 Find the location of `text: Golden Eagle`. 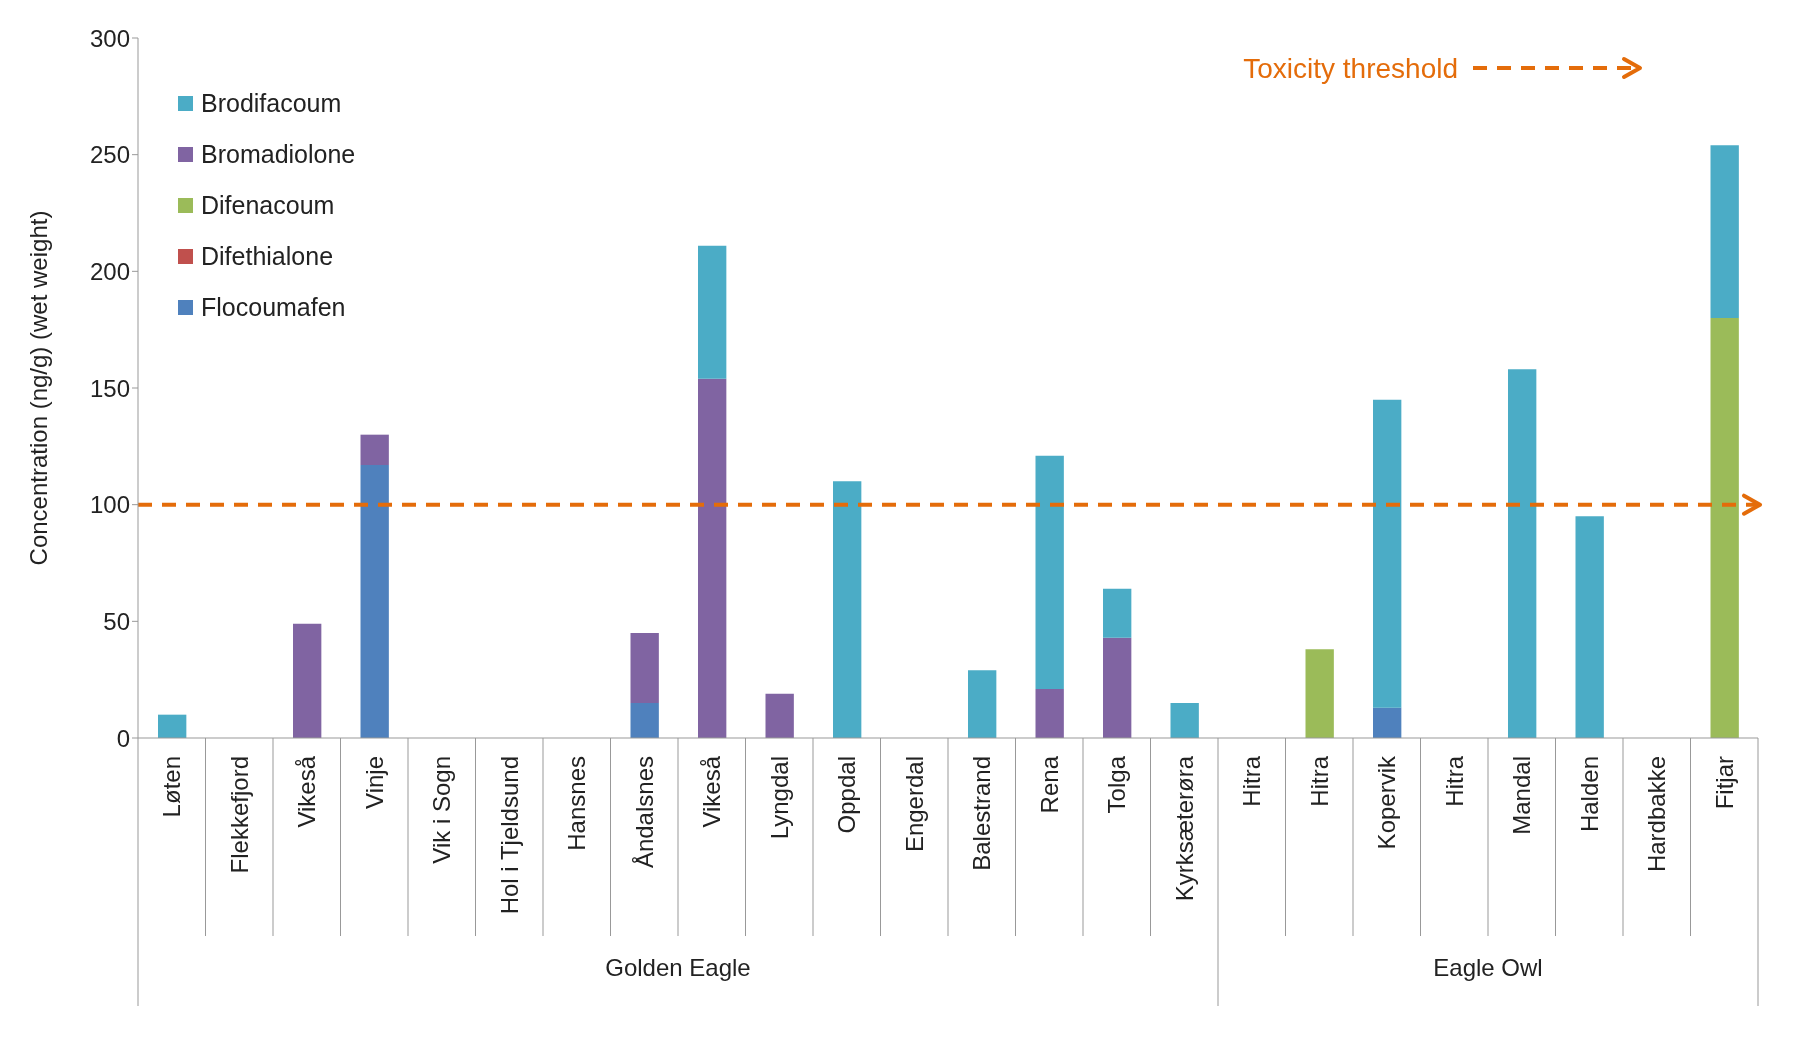

text: Golden Eagle is located at coordinates (678, 967).